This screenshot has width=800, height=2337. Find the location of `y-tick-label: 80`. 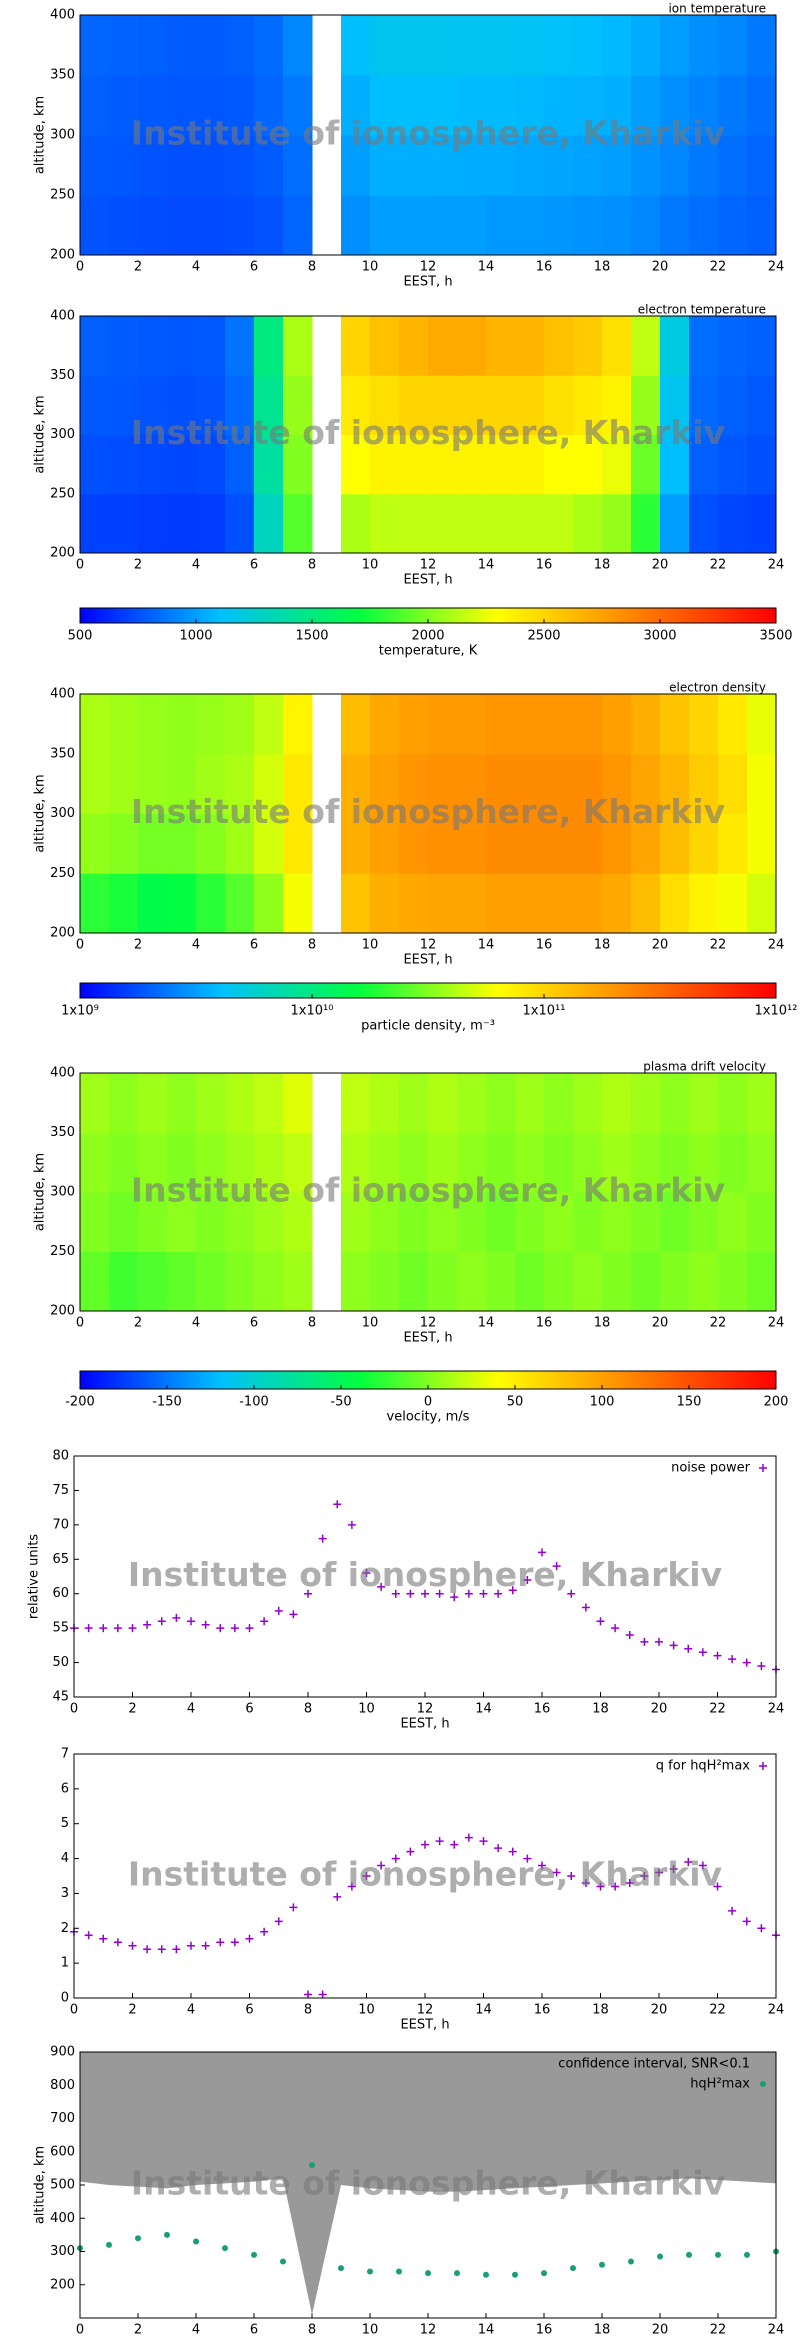

y-tick-label: 80 is located at coordinates (60, 1456).